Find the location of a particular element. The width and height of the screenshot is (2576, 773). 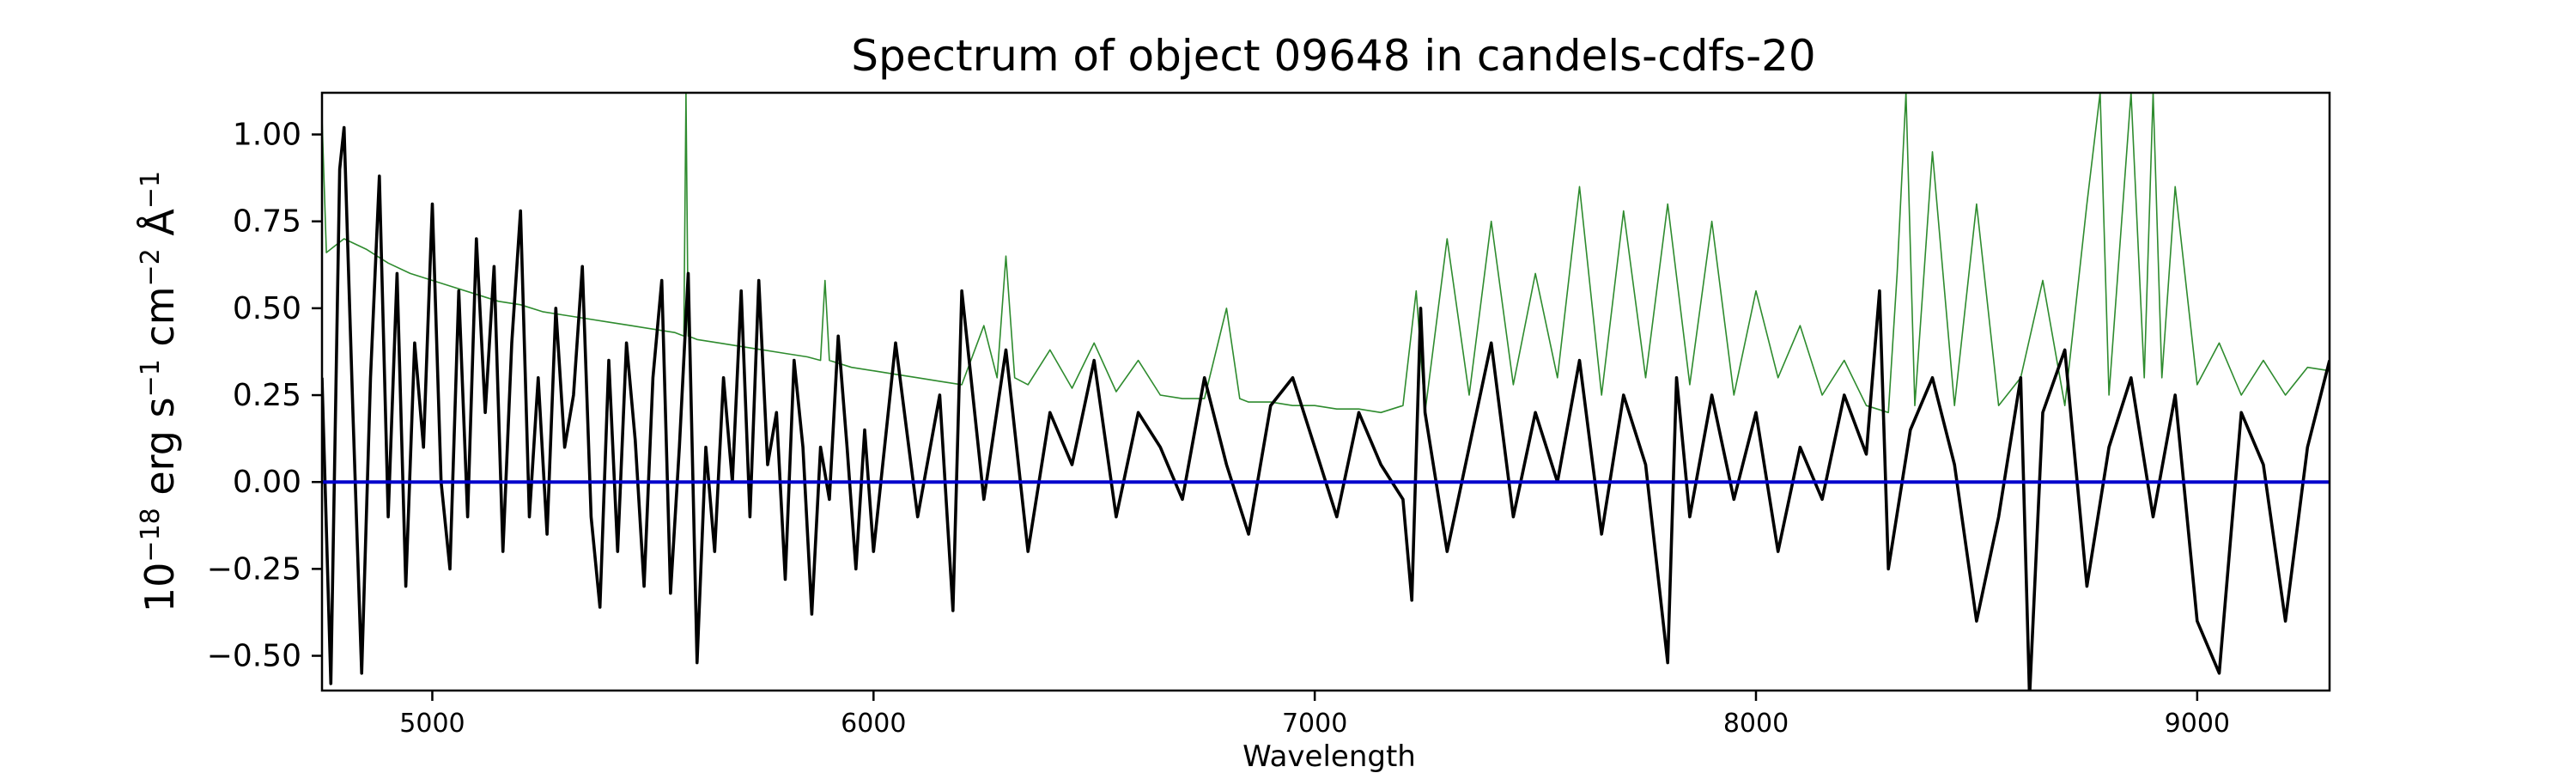

x-tick-label: 6000 is located at coordinates (874, 724).